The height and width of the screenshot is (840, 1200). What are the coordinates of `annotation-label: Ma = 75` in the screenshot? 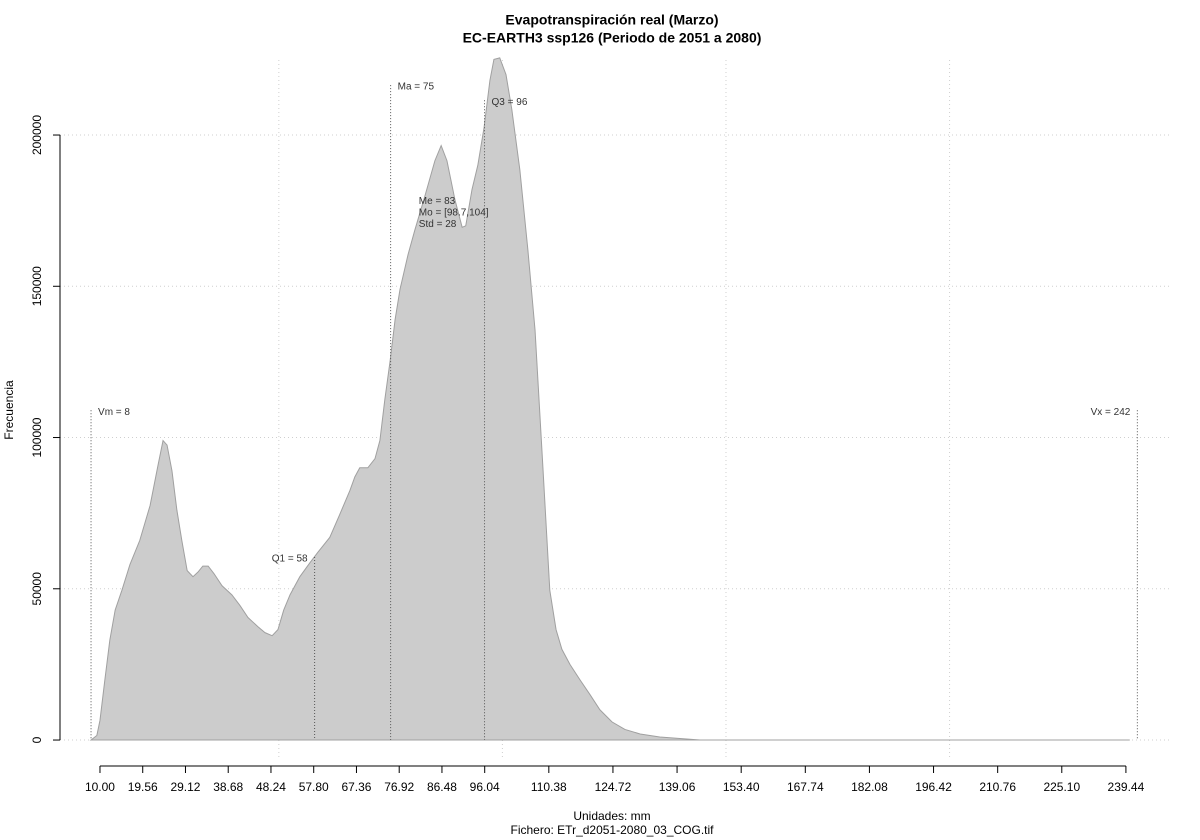 It's located at (416, 87).